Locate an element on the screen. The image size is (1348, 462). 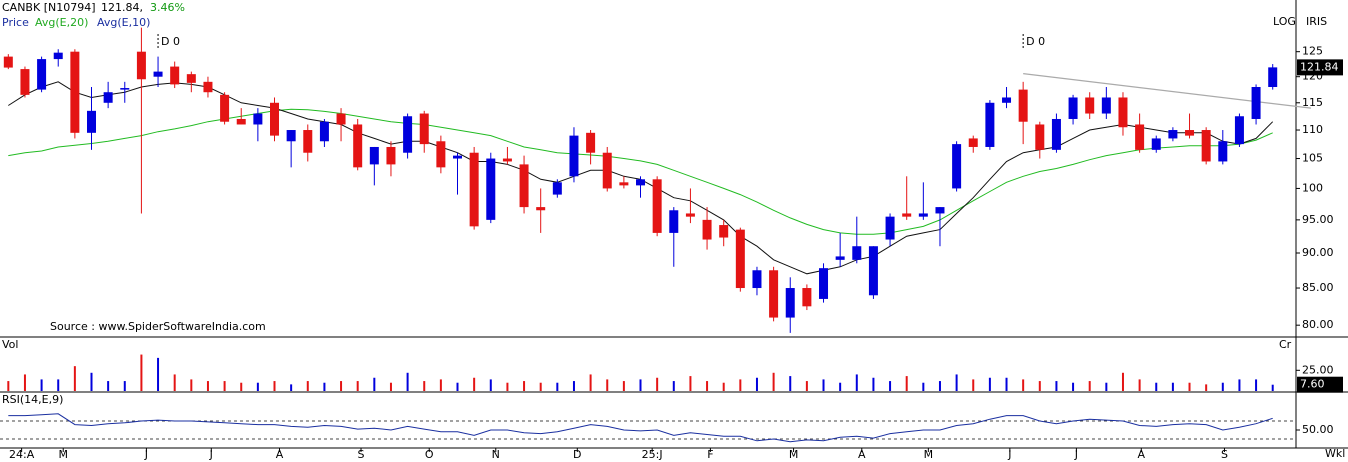
y-tick-label: 80.00 is located at coordinates (1318, 324).